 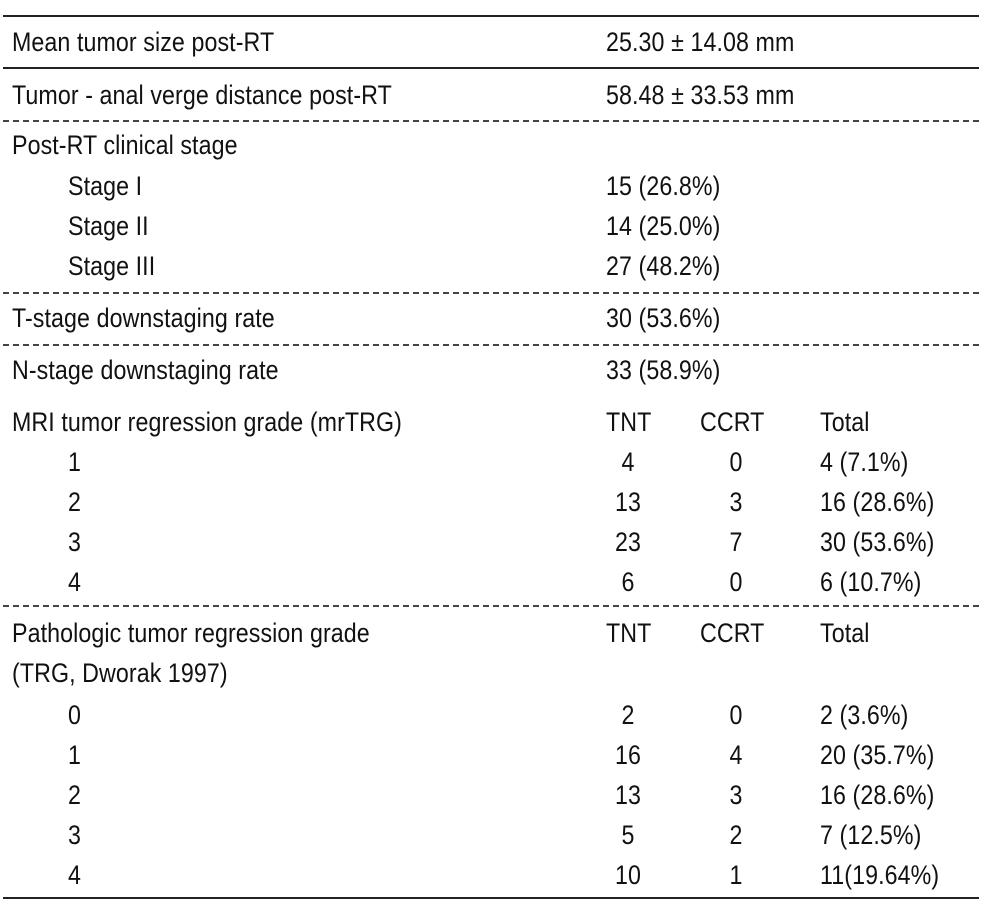 What do you see at coordinates (663, 186) in the screenshot?
I see `stage-value: 15 (26.8%)` at bounding box center [663, 186].